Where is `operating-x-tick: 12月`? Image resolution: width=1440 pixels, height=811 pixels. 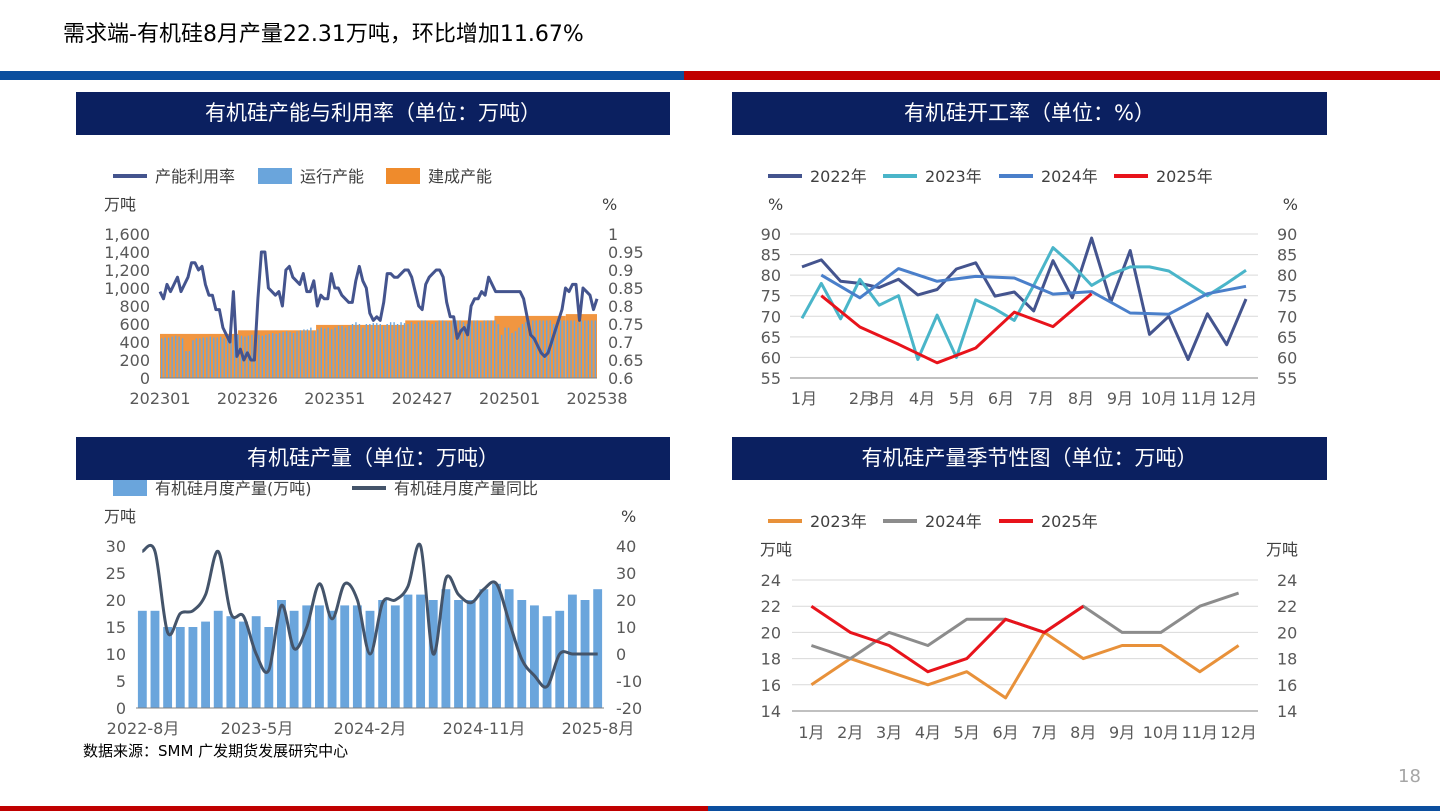
operating-x-tick: 12月 is located at coordinates (1239, 398).